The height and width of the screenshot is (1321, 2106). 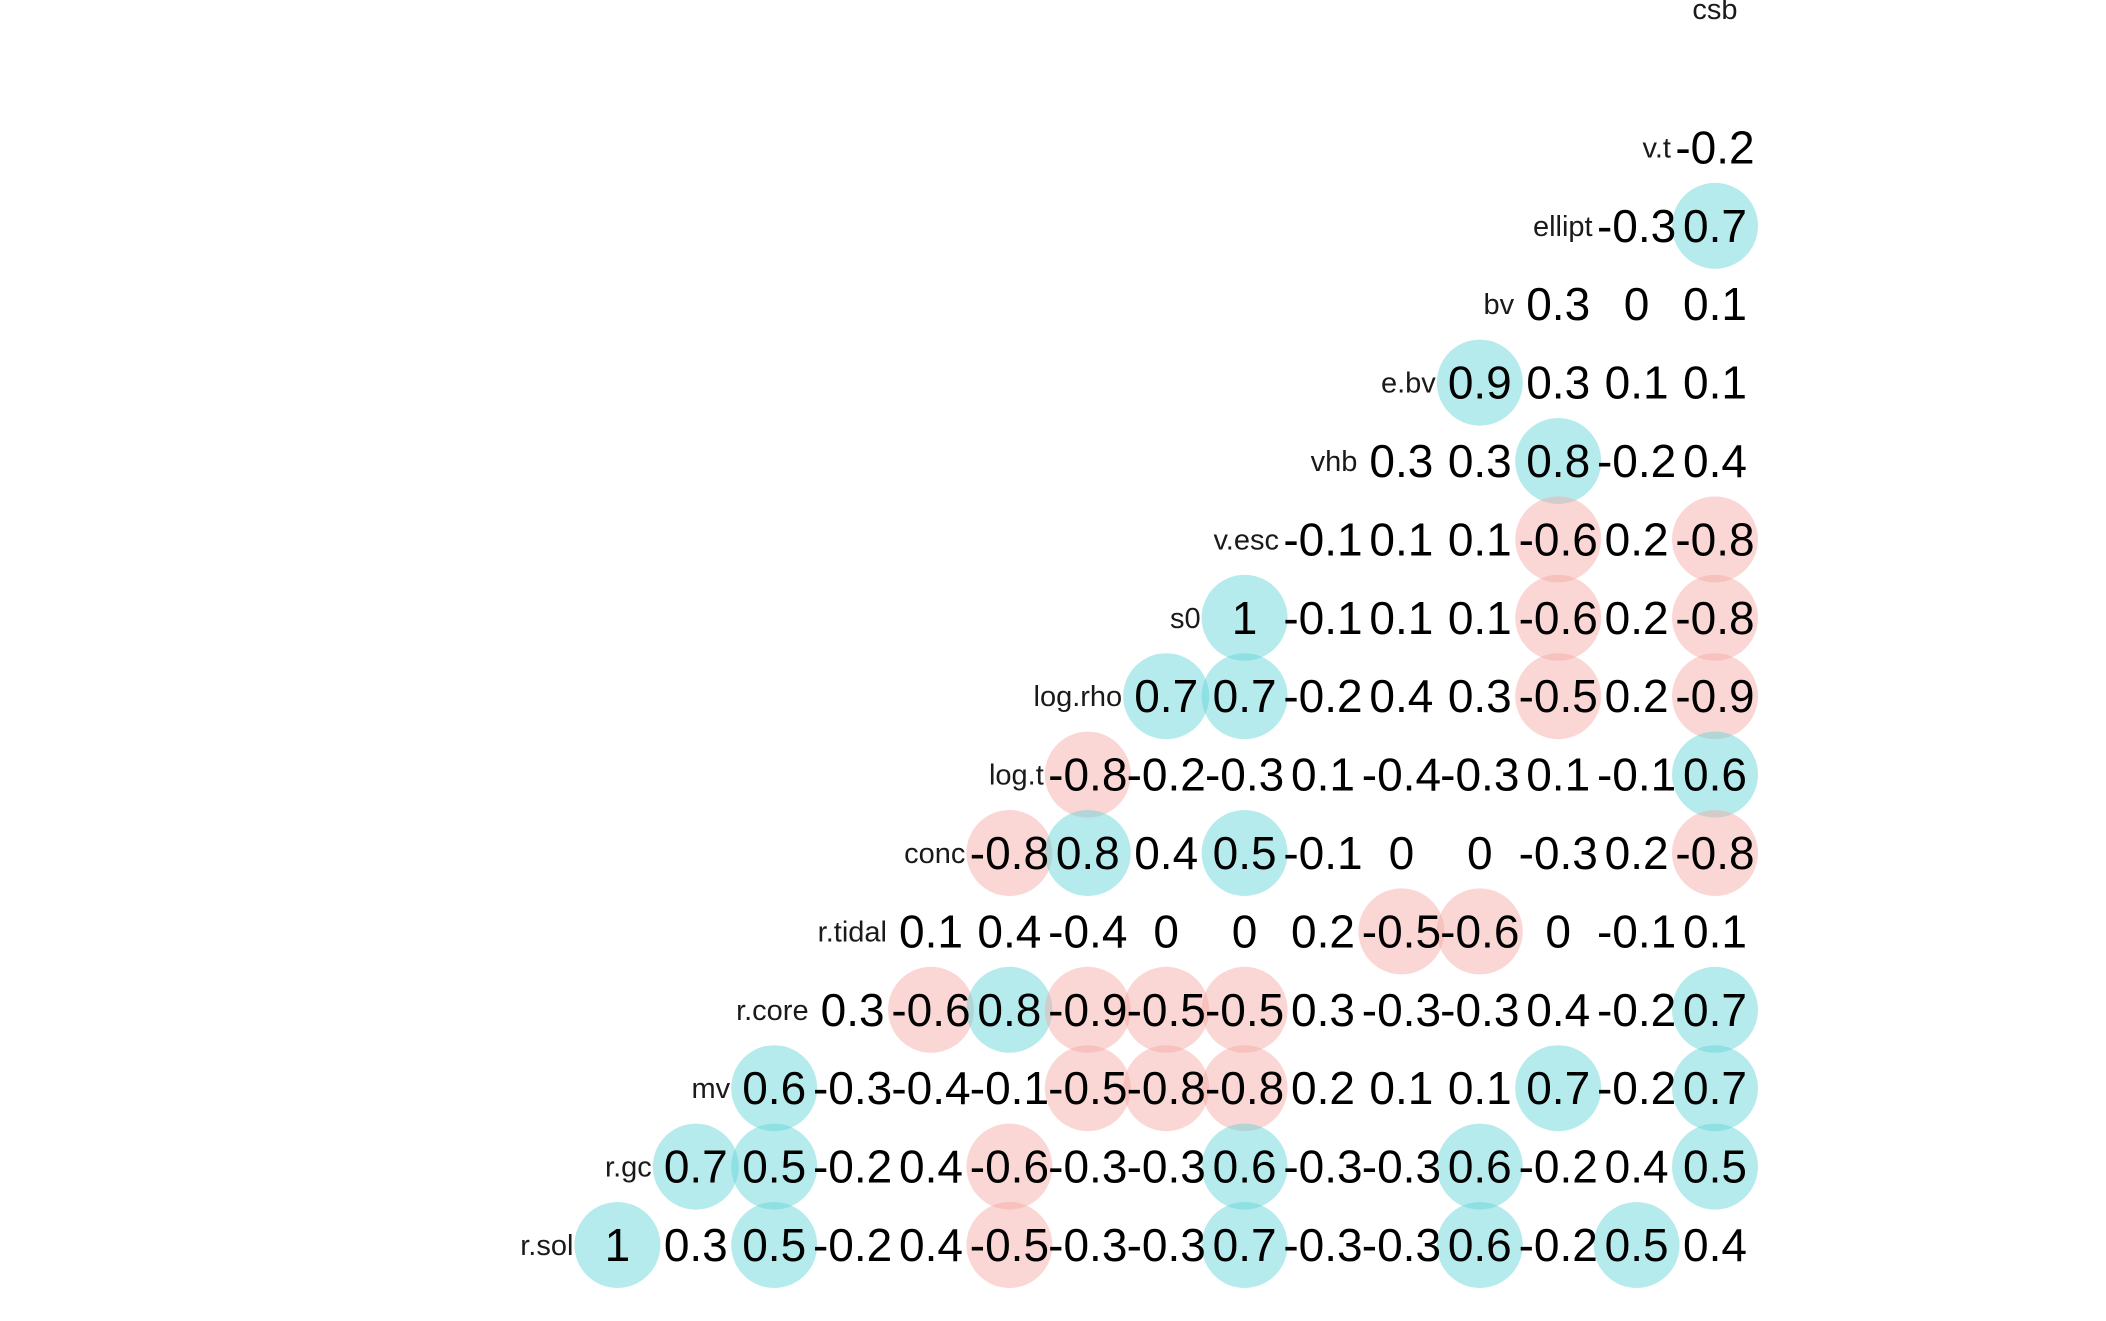 What do you see at coordinates (1563, 227) in the screenshot?
I see `row-label-ellipt: ellipt` at bounding box center [1563, 227].